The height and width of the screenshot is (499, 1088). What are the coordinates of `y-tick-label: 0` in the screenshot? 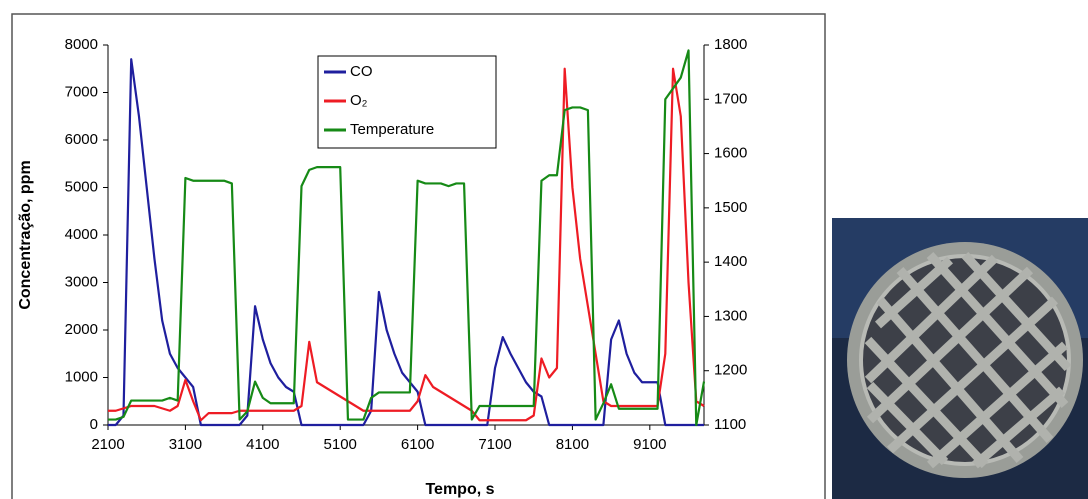 It's located at (94, 424).